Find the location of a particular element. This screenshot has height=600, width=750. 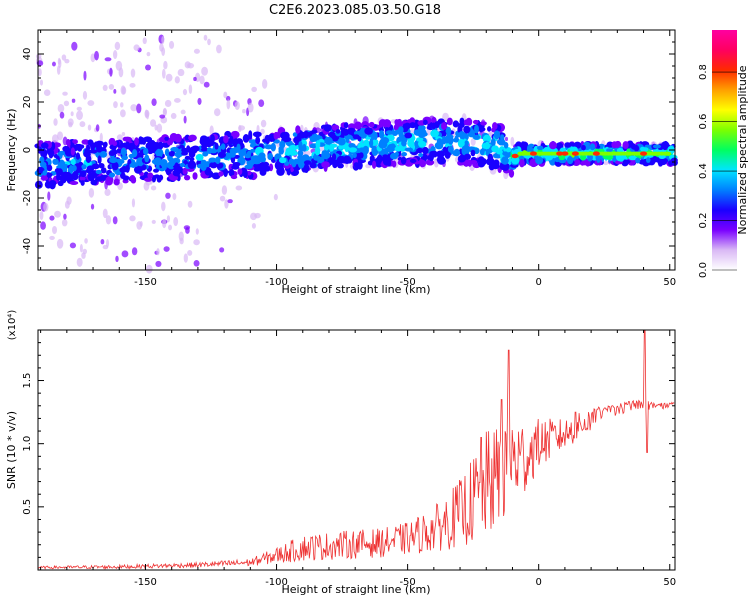

snr-x-tick-label: 0 is located at coordinates (538, 582).